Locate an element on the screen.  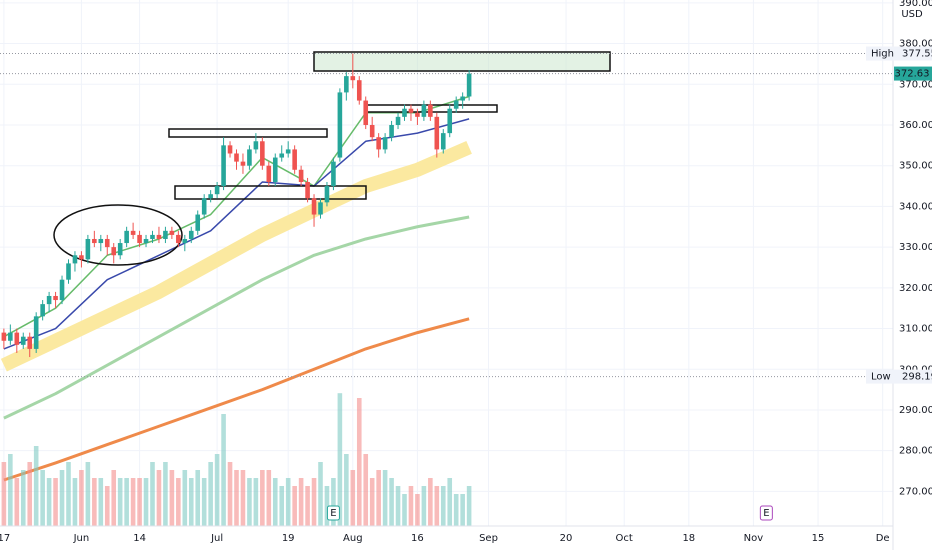
event-label: E is located at coordinates (766, 513).